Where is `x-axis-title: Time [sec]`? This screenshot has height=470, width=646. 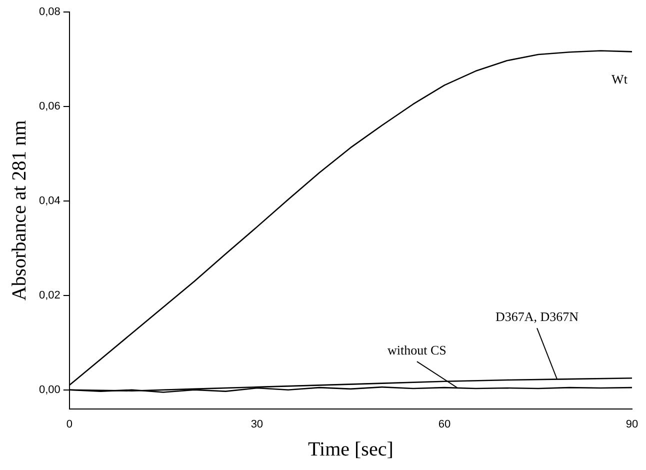
x-axis-title: Time [sec] is located at coordinates (351, 449).